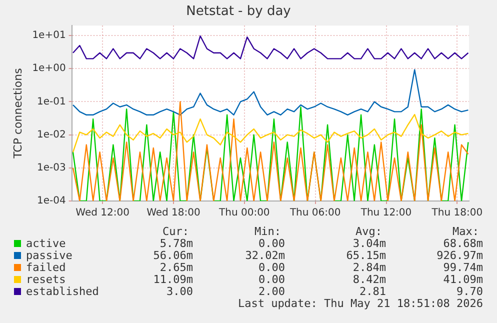  What do you see at coordinates (314, 213) in the screenshot?
I see `x-tick-label: Thu 06:00` at bounding box center [314, 213].